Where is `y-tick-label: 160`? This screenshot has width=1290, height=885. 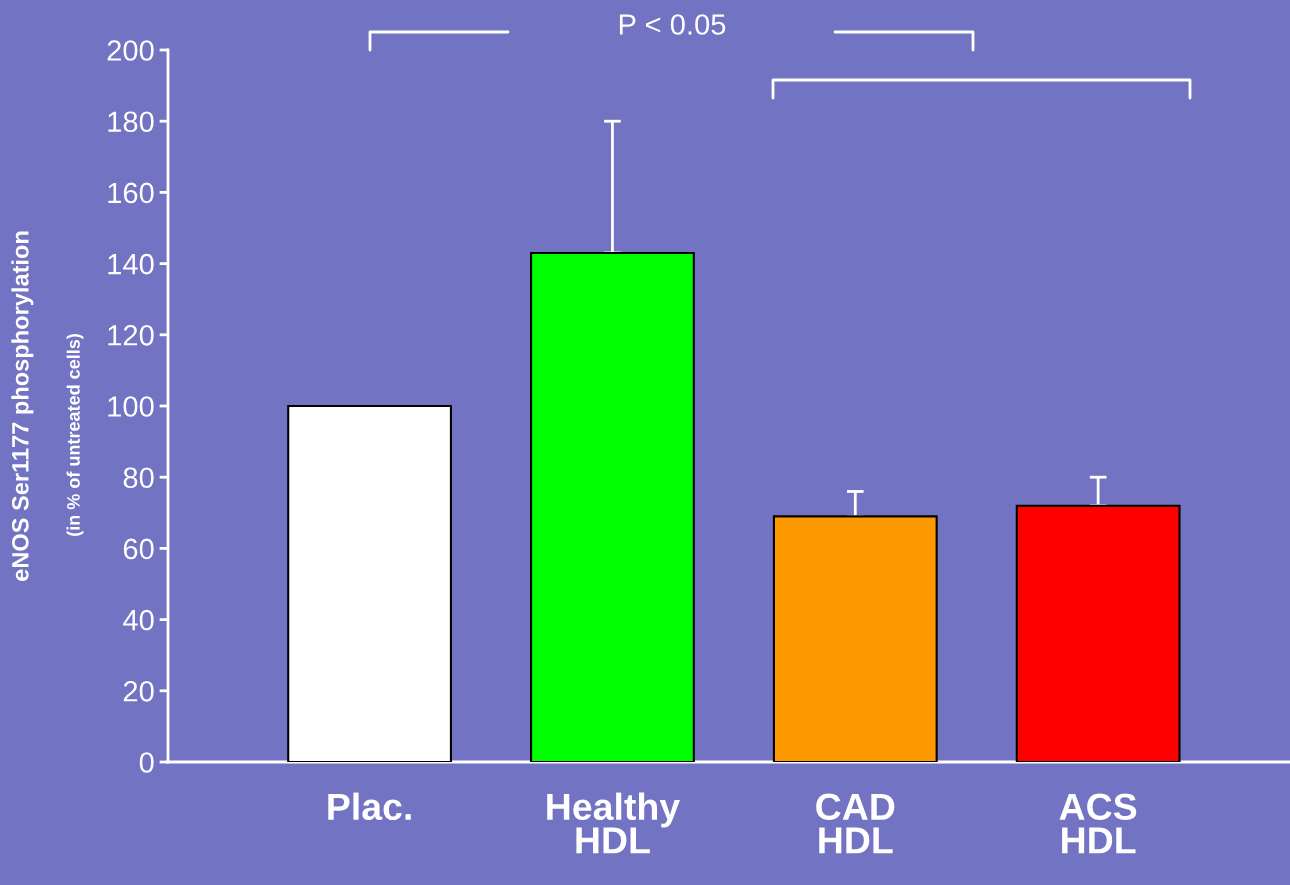
y-tick-label: 160 is located at coordinates (131, 193).